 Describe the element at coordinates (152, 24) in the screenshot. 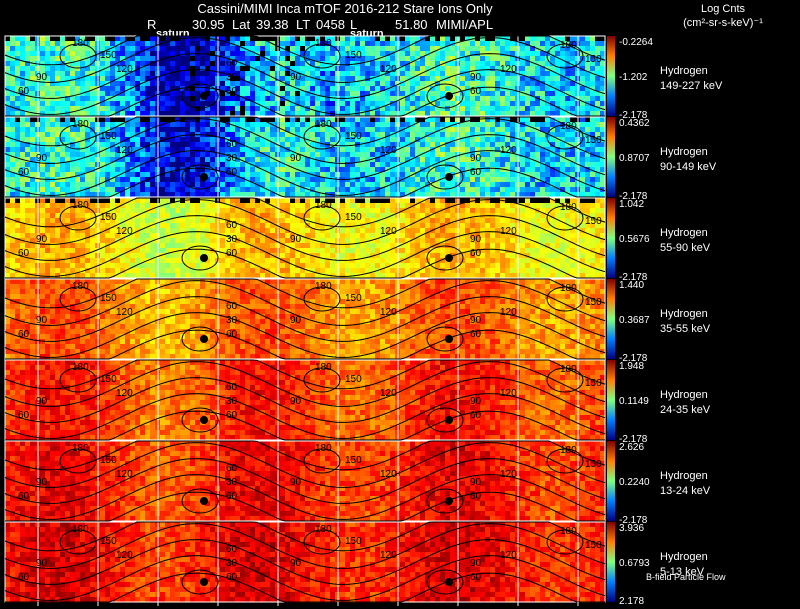

I see `r-label: R` at that location.